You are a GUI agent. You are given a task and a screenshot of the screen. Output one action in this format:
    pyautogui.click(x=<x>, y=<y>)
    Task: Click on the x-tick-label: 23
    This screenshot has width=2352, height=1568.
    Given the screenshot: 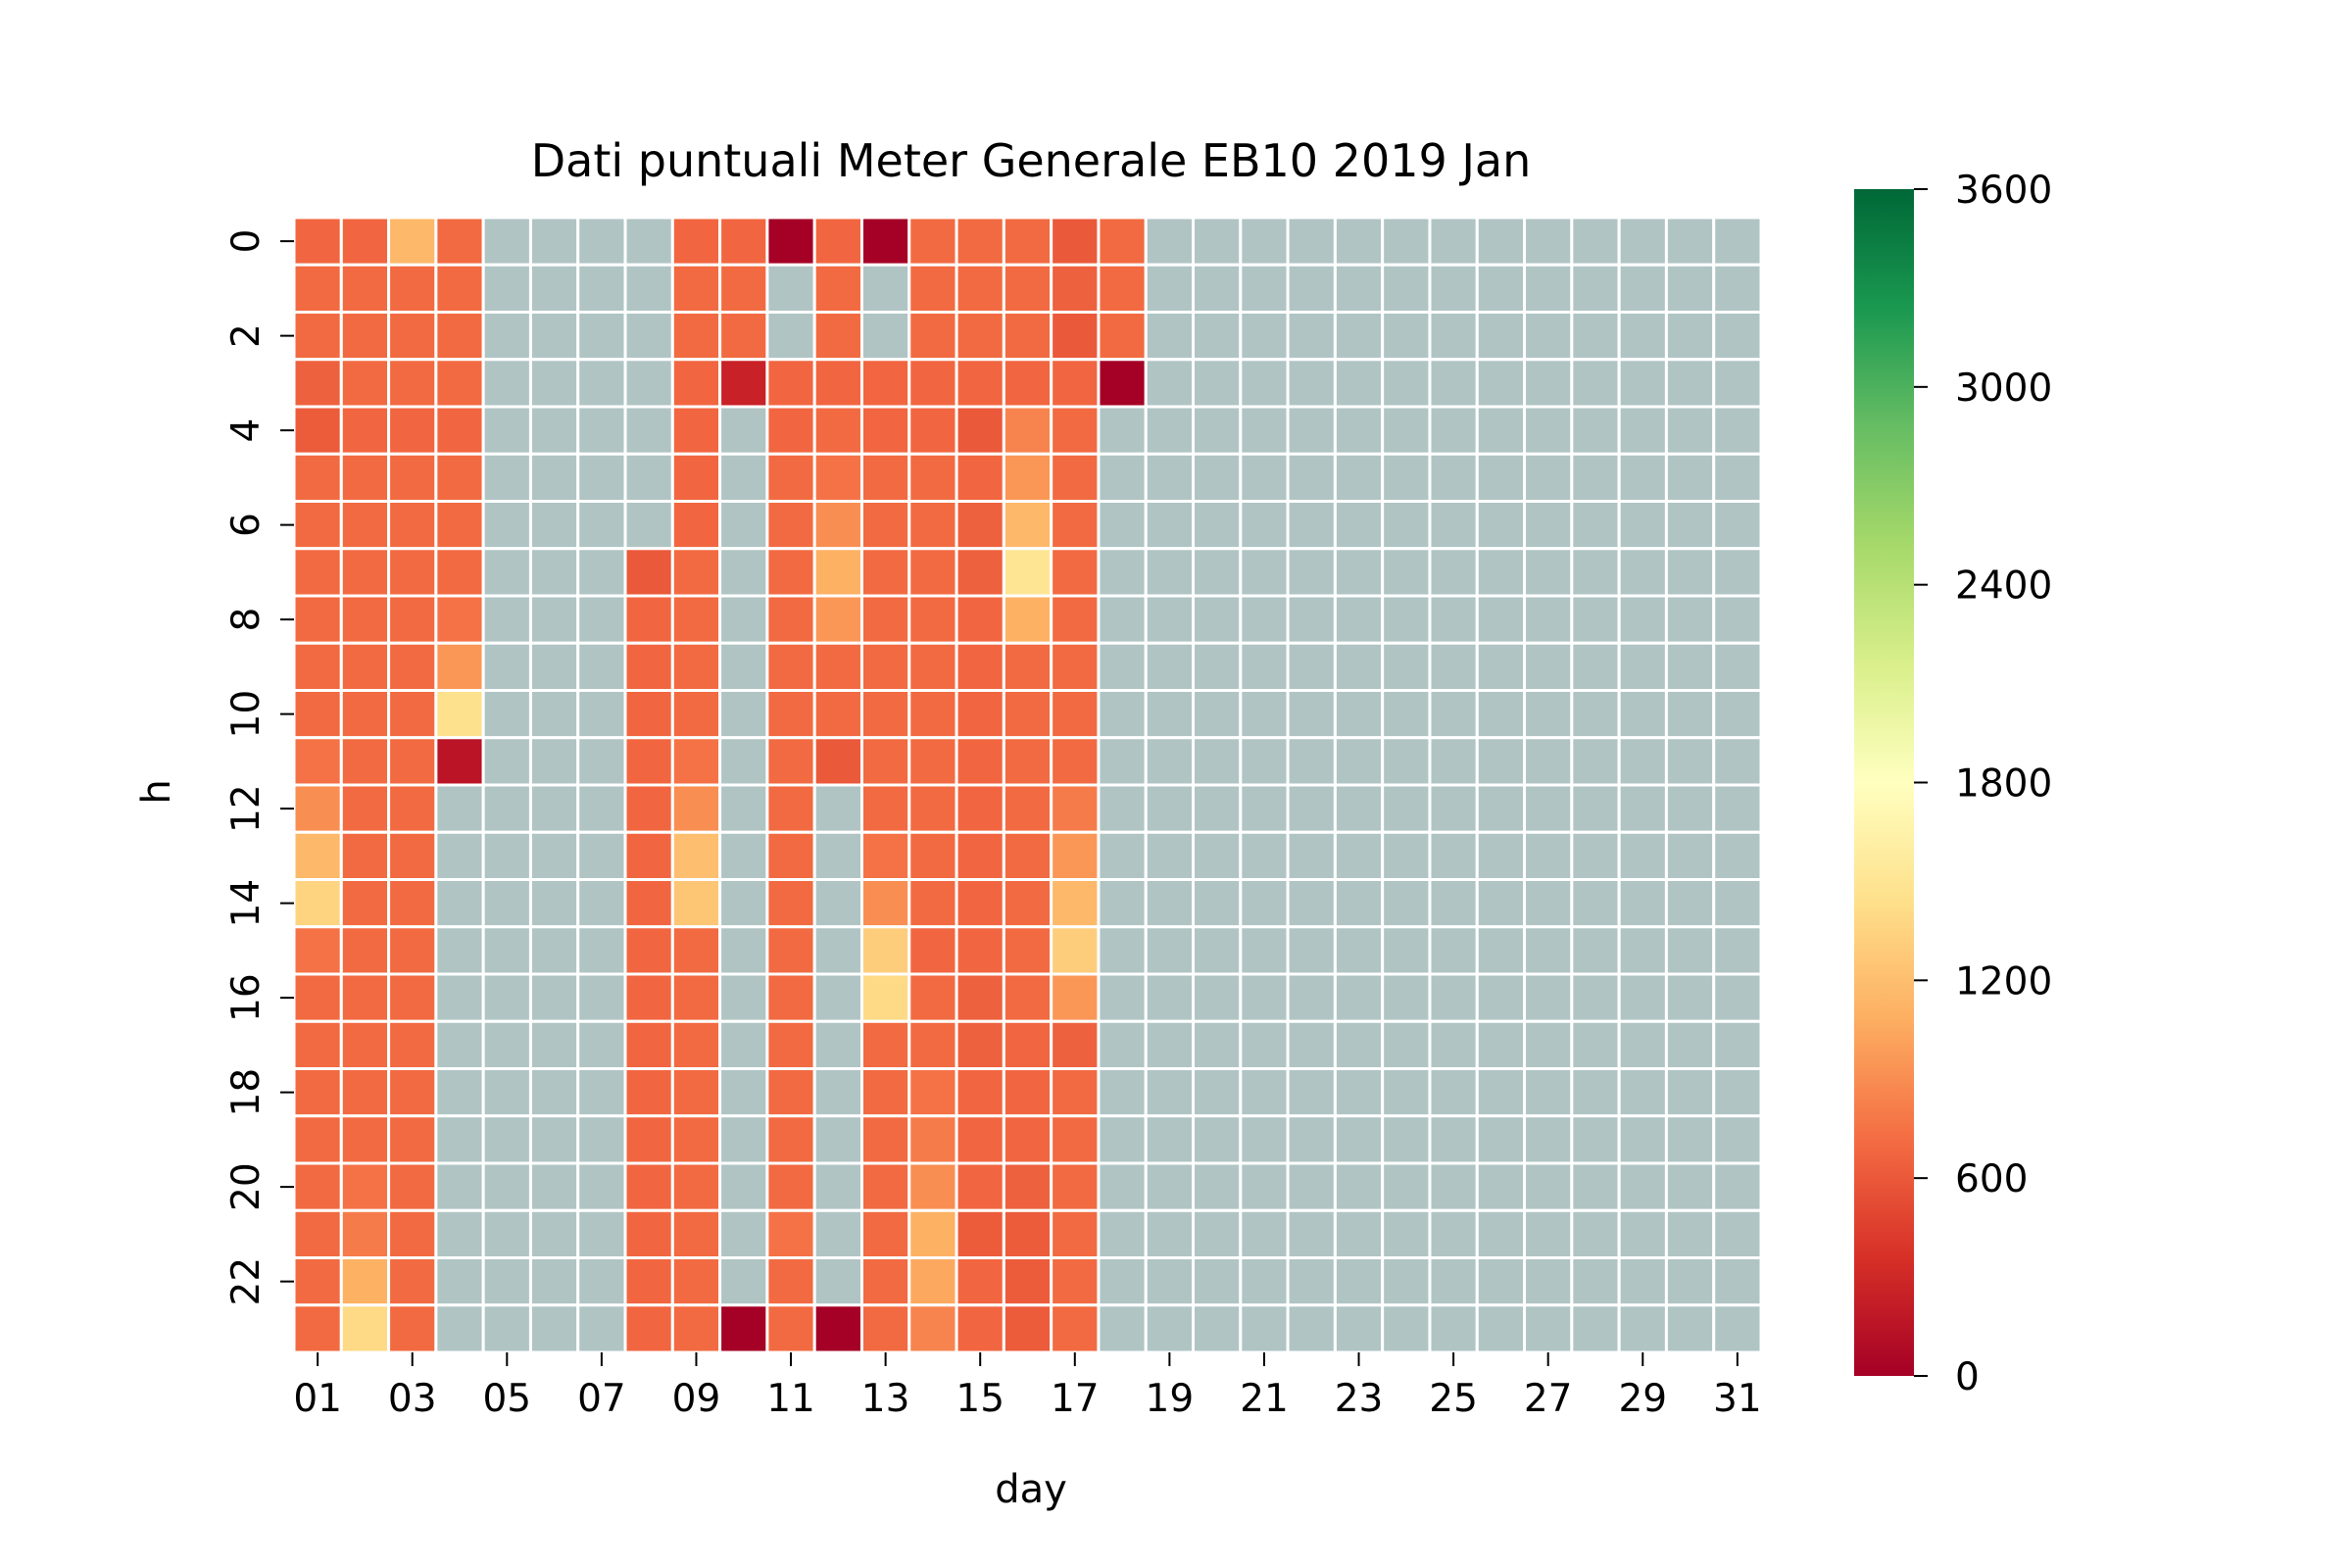 What is the action you would take?
    pyautogui.click(x=1359, y=1399)
    